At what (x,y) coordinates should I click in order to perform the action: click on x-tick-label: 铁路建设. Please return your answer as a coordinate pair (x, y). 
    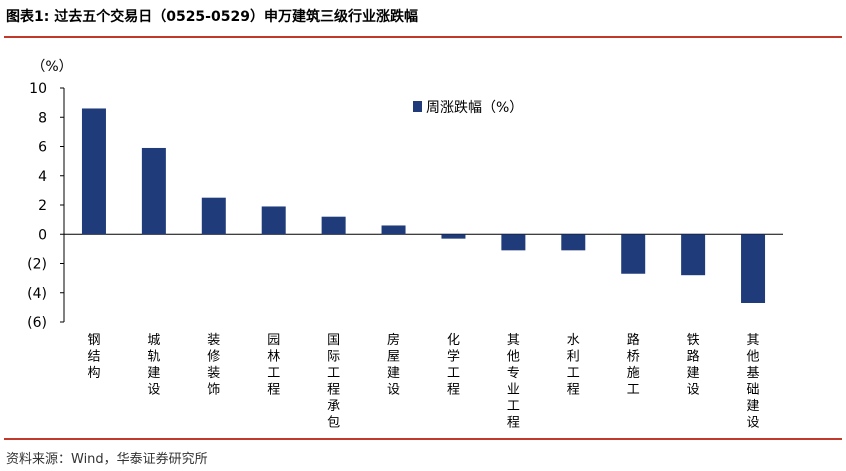
    Looking at the image, I should click on (693, 365).